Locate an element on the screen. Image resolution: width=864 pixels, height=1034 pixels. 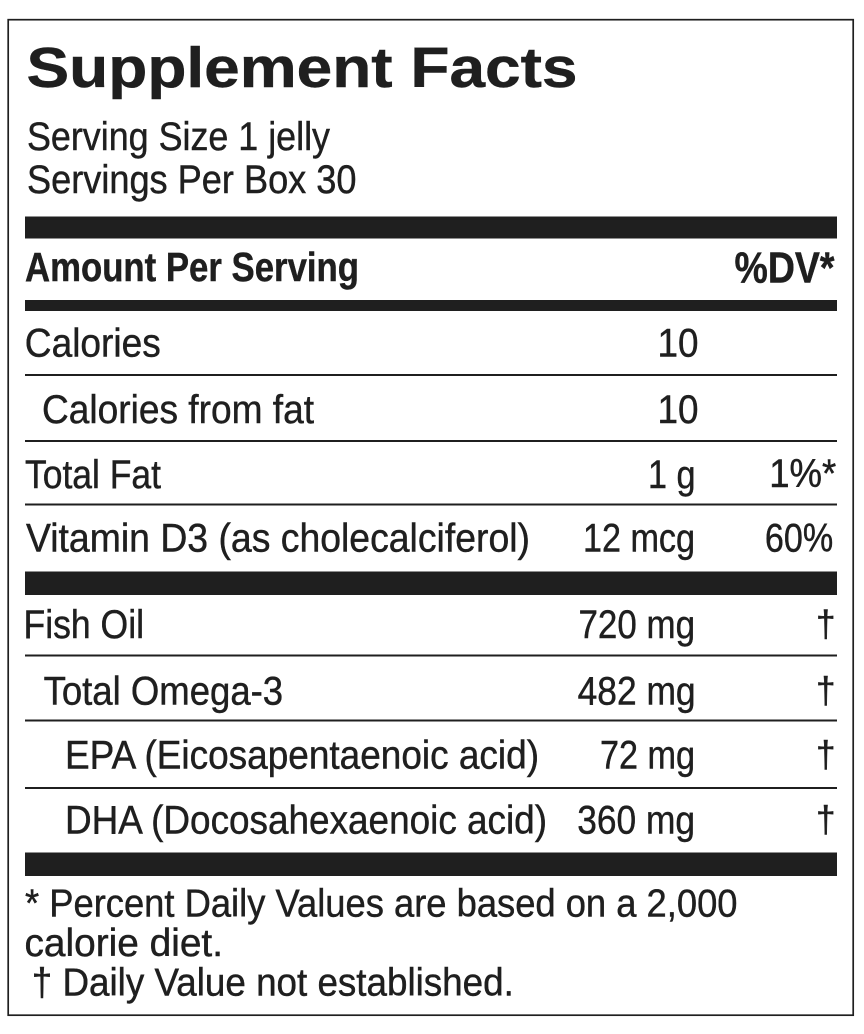
svg-text: calorie diet. is located at coordinates (124, 943).